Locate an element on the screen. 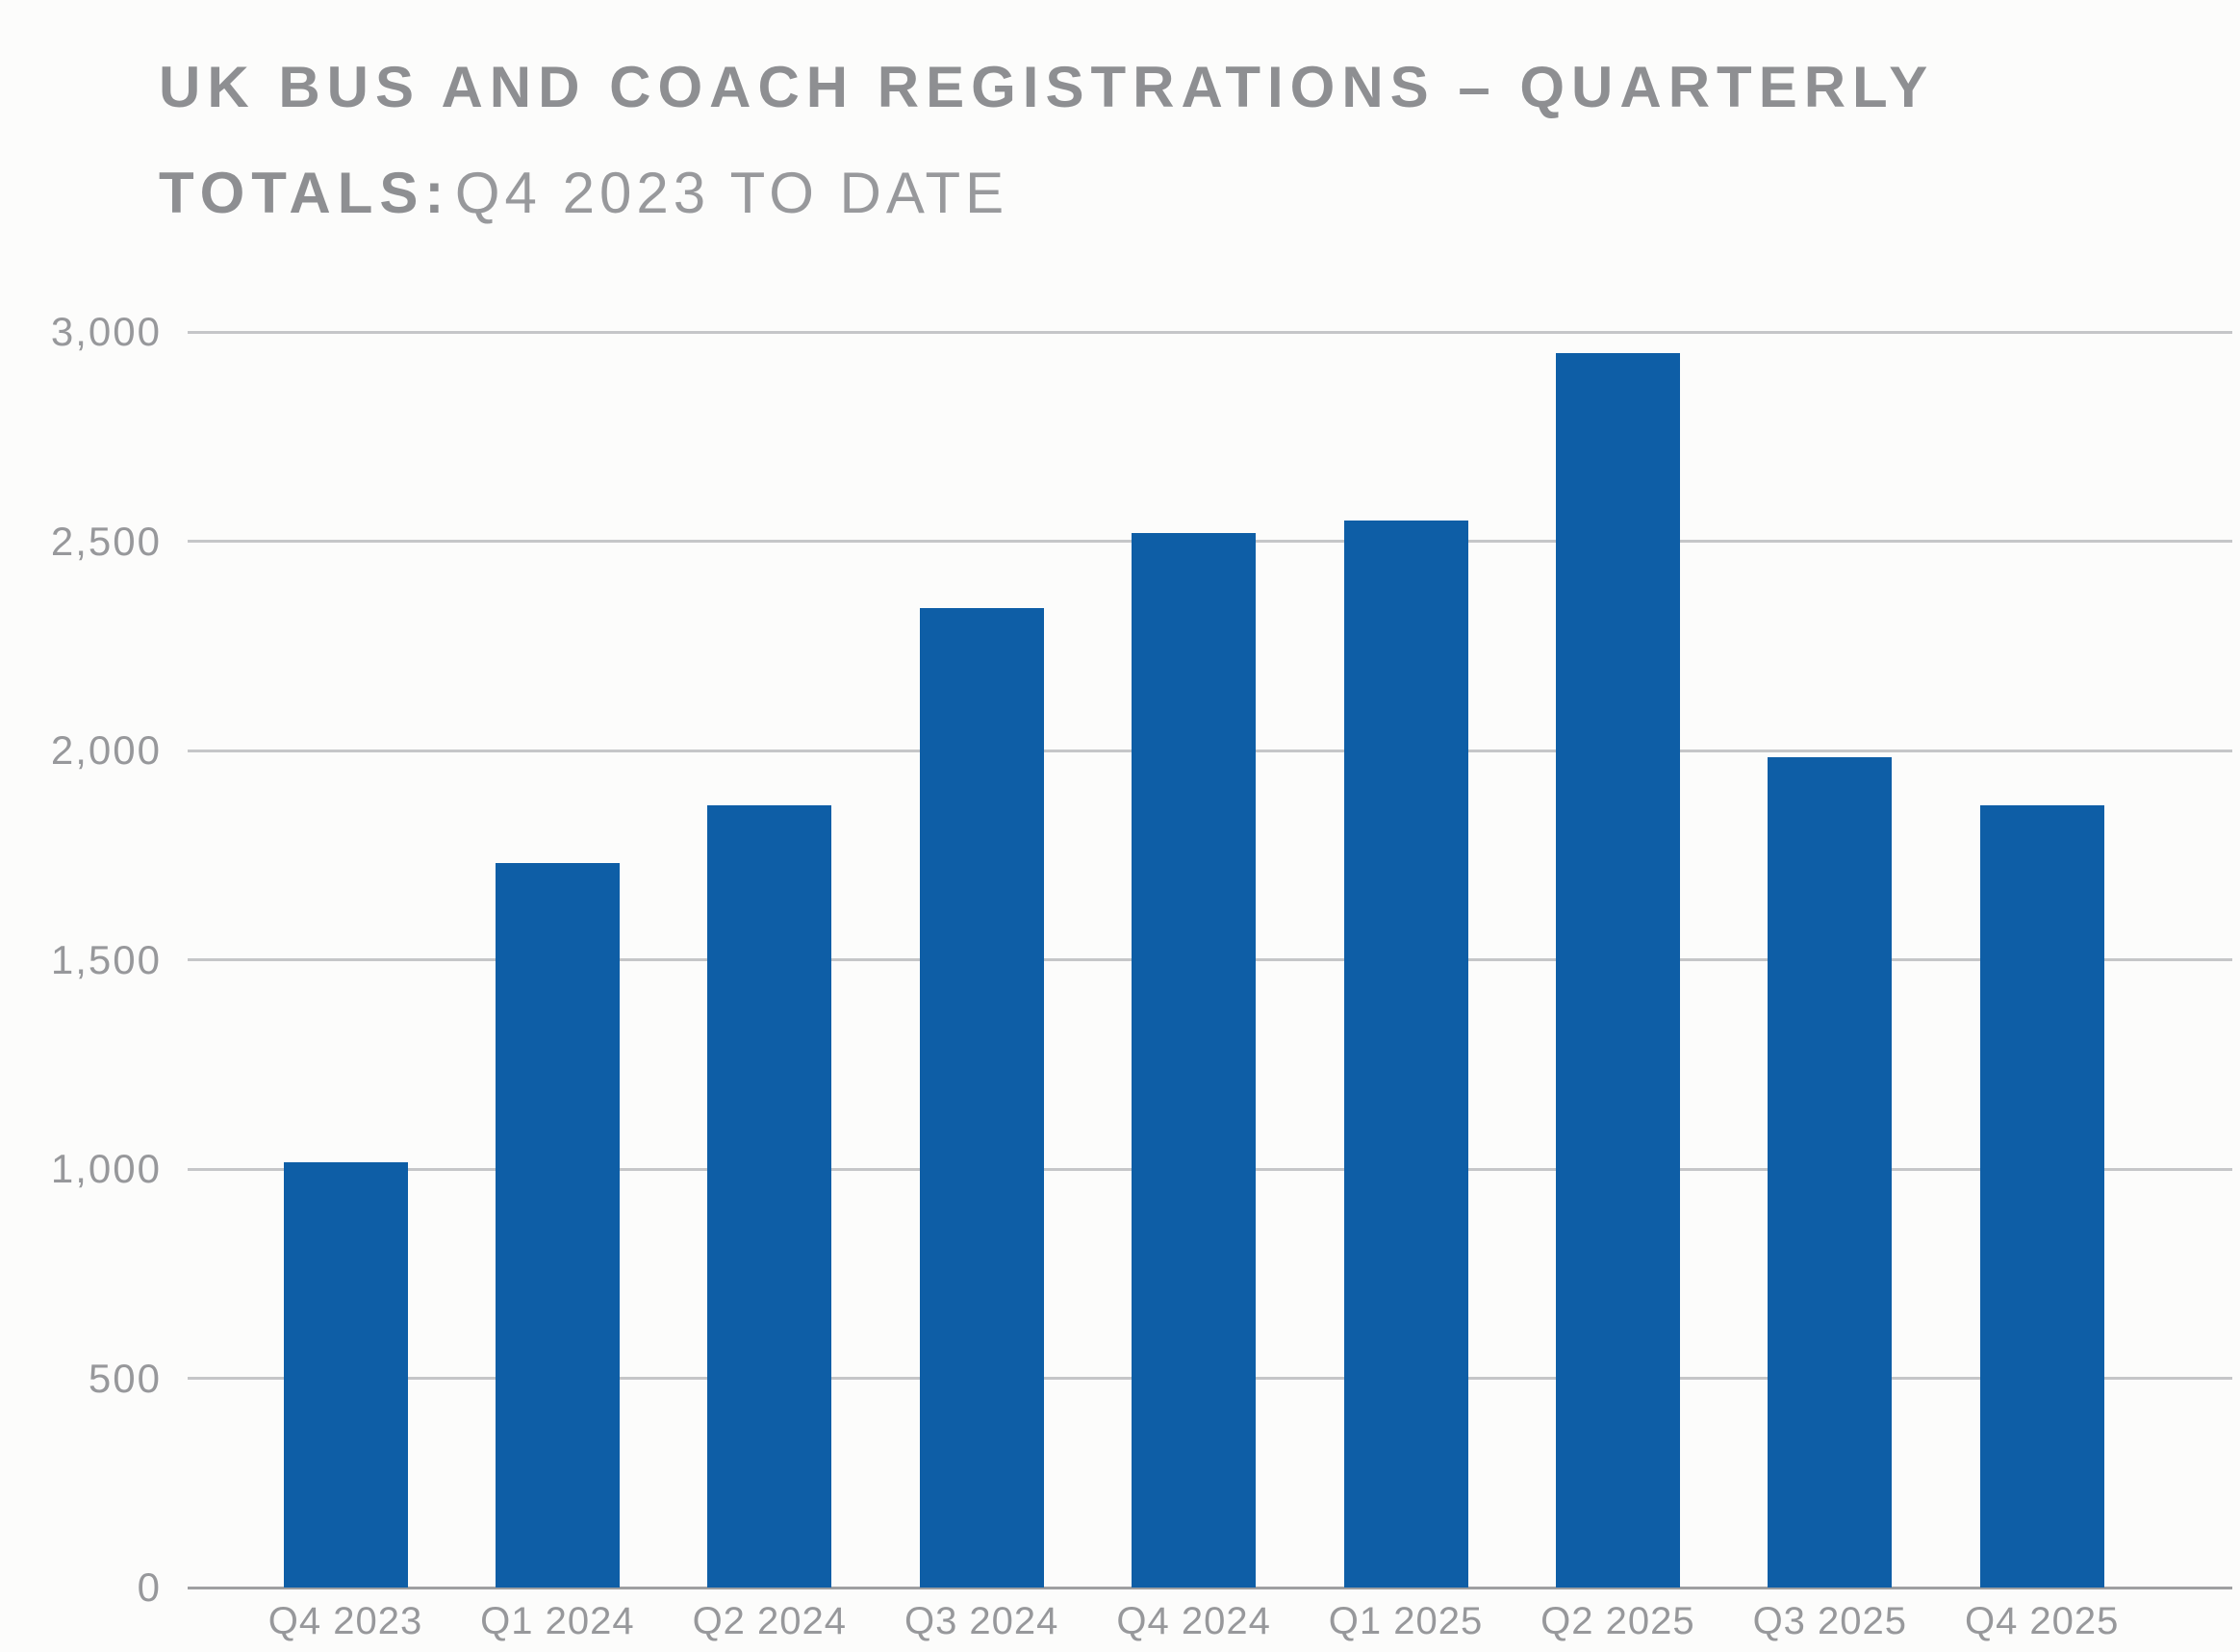 The width and height of the screenshot is (2240, 1652). bar-q3-2024 is located at coordinates (982, 1098).